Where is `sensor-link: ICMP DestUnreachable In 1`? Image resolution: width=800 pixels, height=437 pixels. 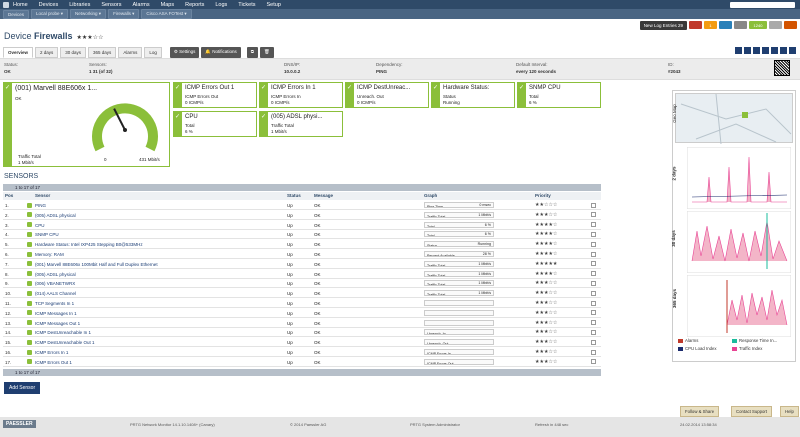 sensor-link: ICMP DestUnreachable In 1 is located at coordinates (63, 333).